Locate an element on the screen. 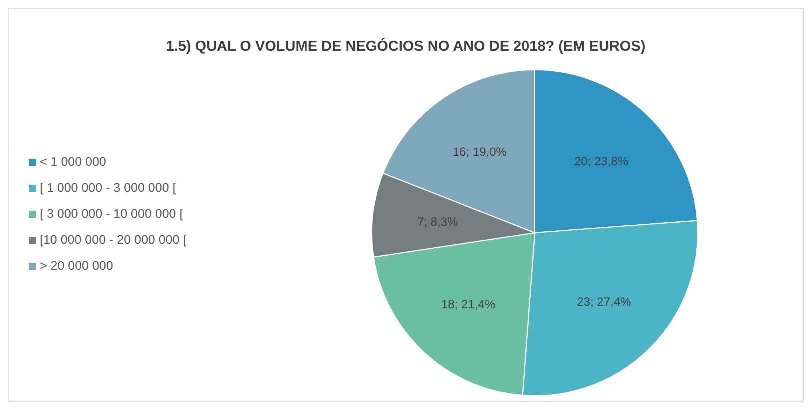  legend-label: > 20 000 000 is located at coordinates (77, 266).